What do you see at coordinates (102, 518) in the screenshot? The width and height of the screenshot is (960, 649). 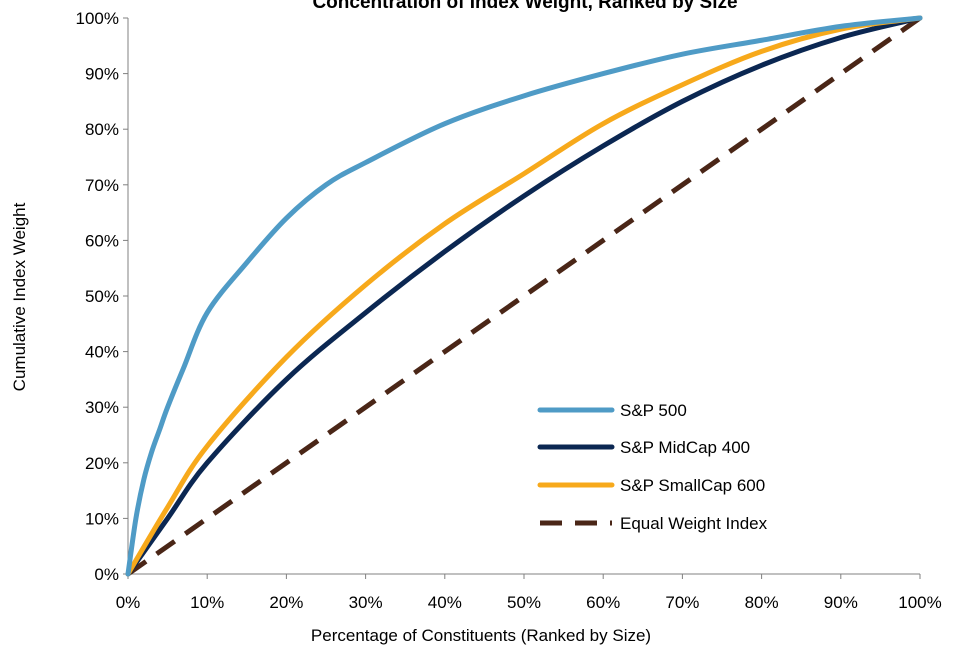 I see `y-tick-label: 10%` at bounding box center [102, 518].